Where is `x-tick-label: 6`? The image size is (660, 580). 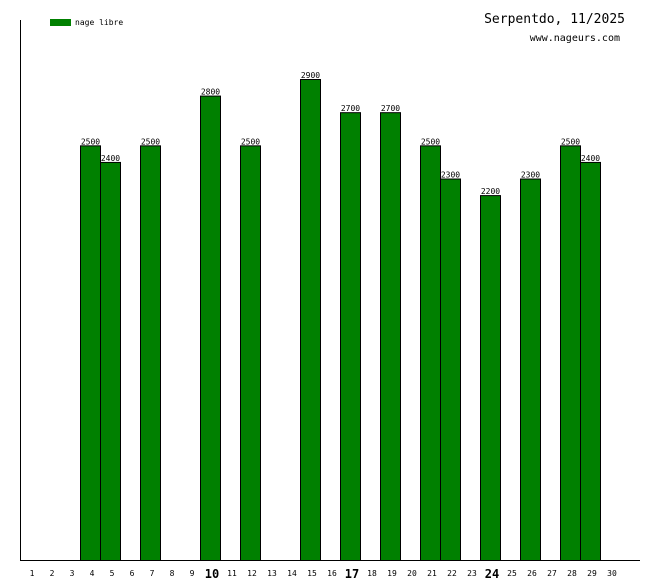
x-tick-label: 6 is located at coordinates (132, 573).